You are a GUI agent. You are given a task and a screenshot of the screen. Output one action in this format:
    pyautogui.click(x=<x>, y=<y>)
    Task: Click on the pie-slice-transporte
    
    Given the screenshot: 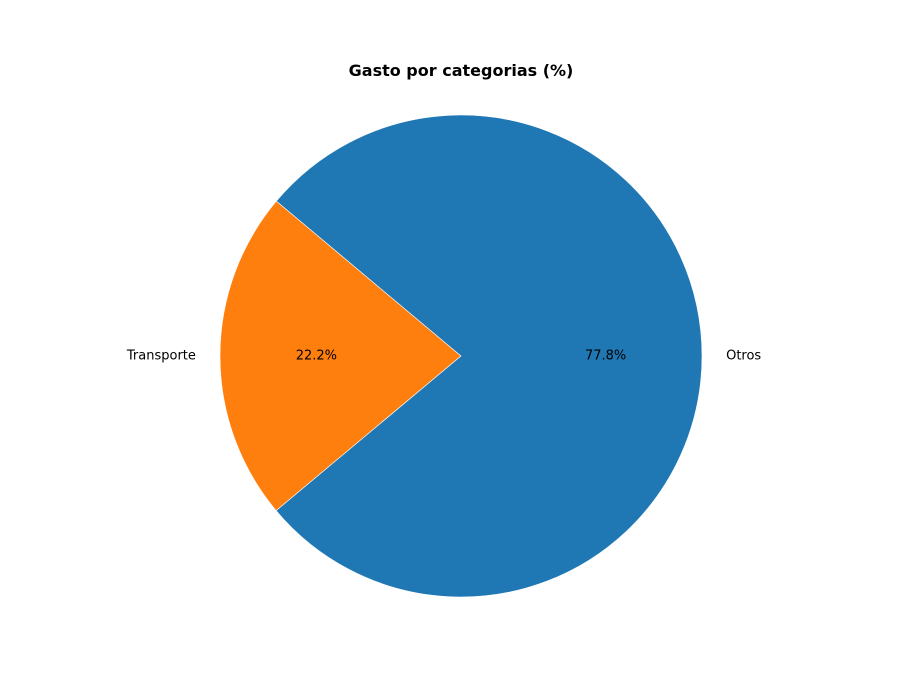 What is the action you would take?
    pyautogui.click(x=340, y=356)
    